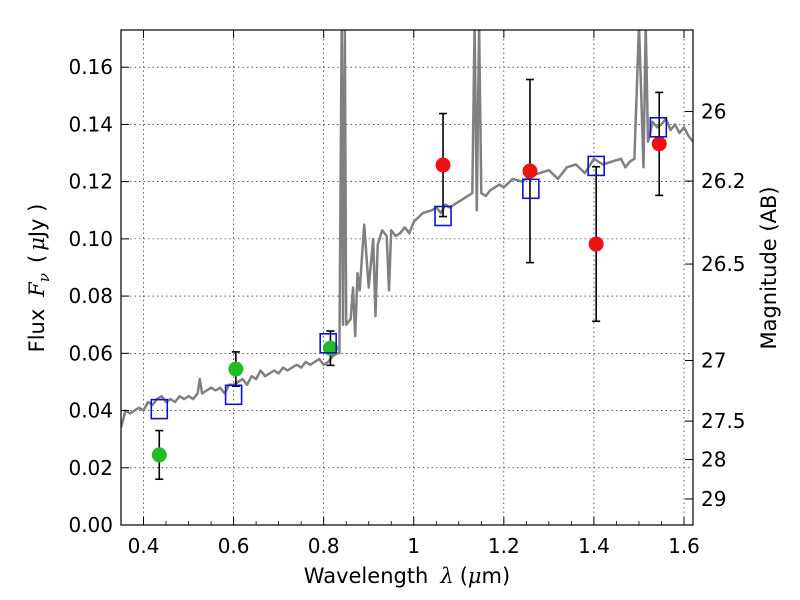 Image resolution: width=800 pixels, height=600 pixels. I want to click on y-tick-label: 0.10, so click(90, 239).